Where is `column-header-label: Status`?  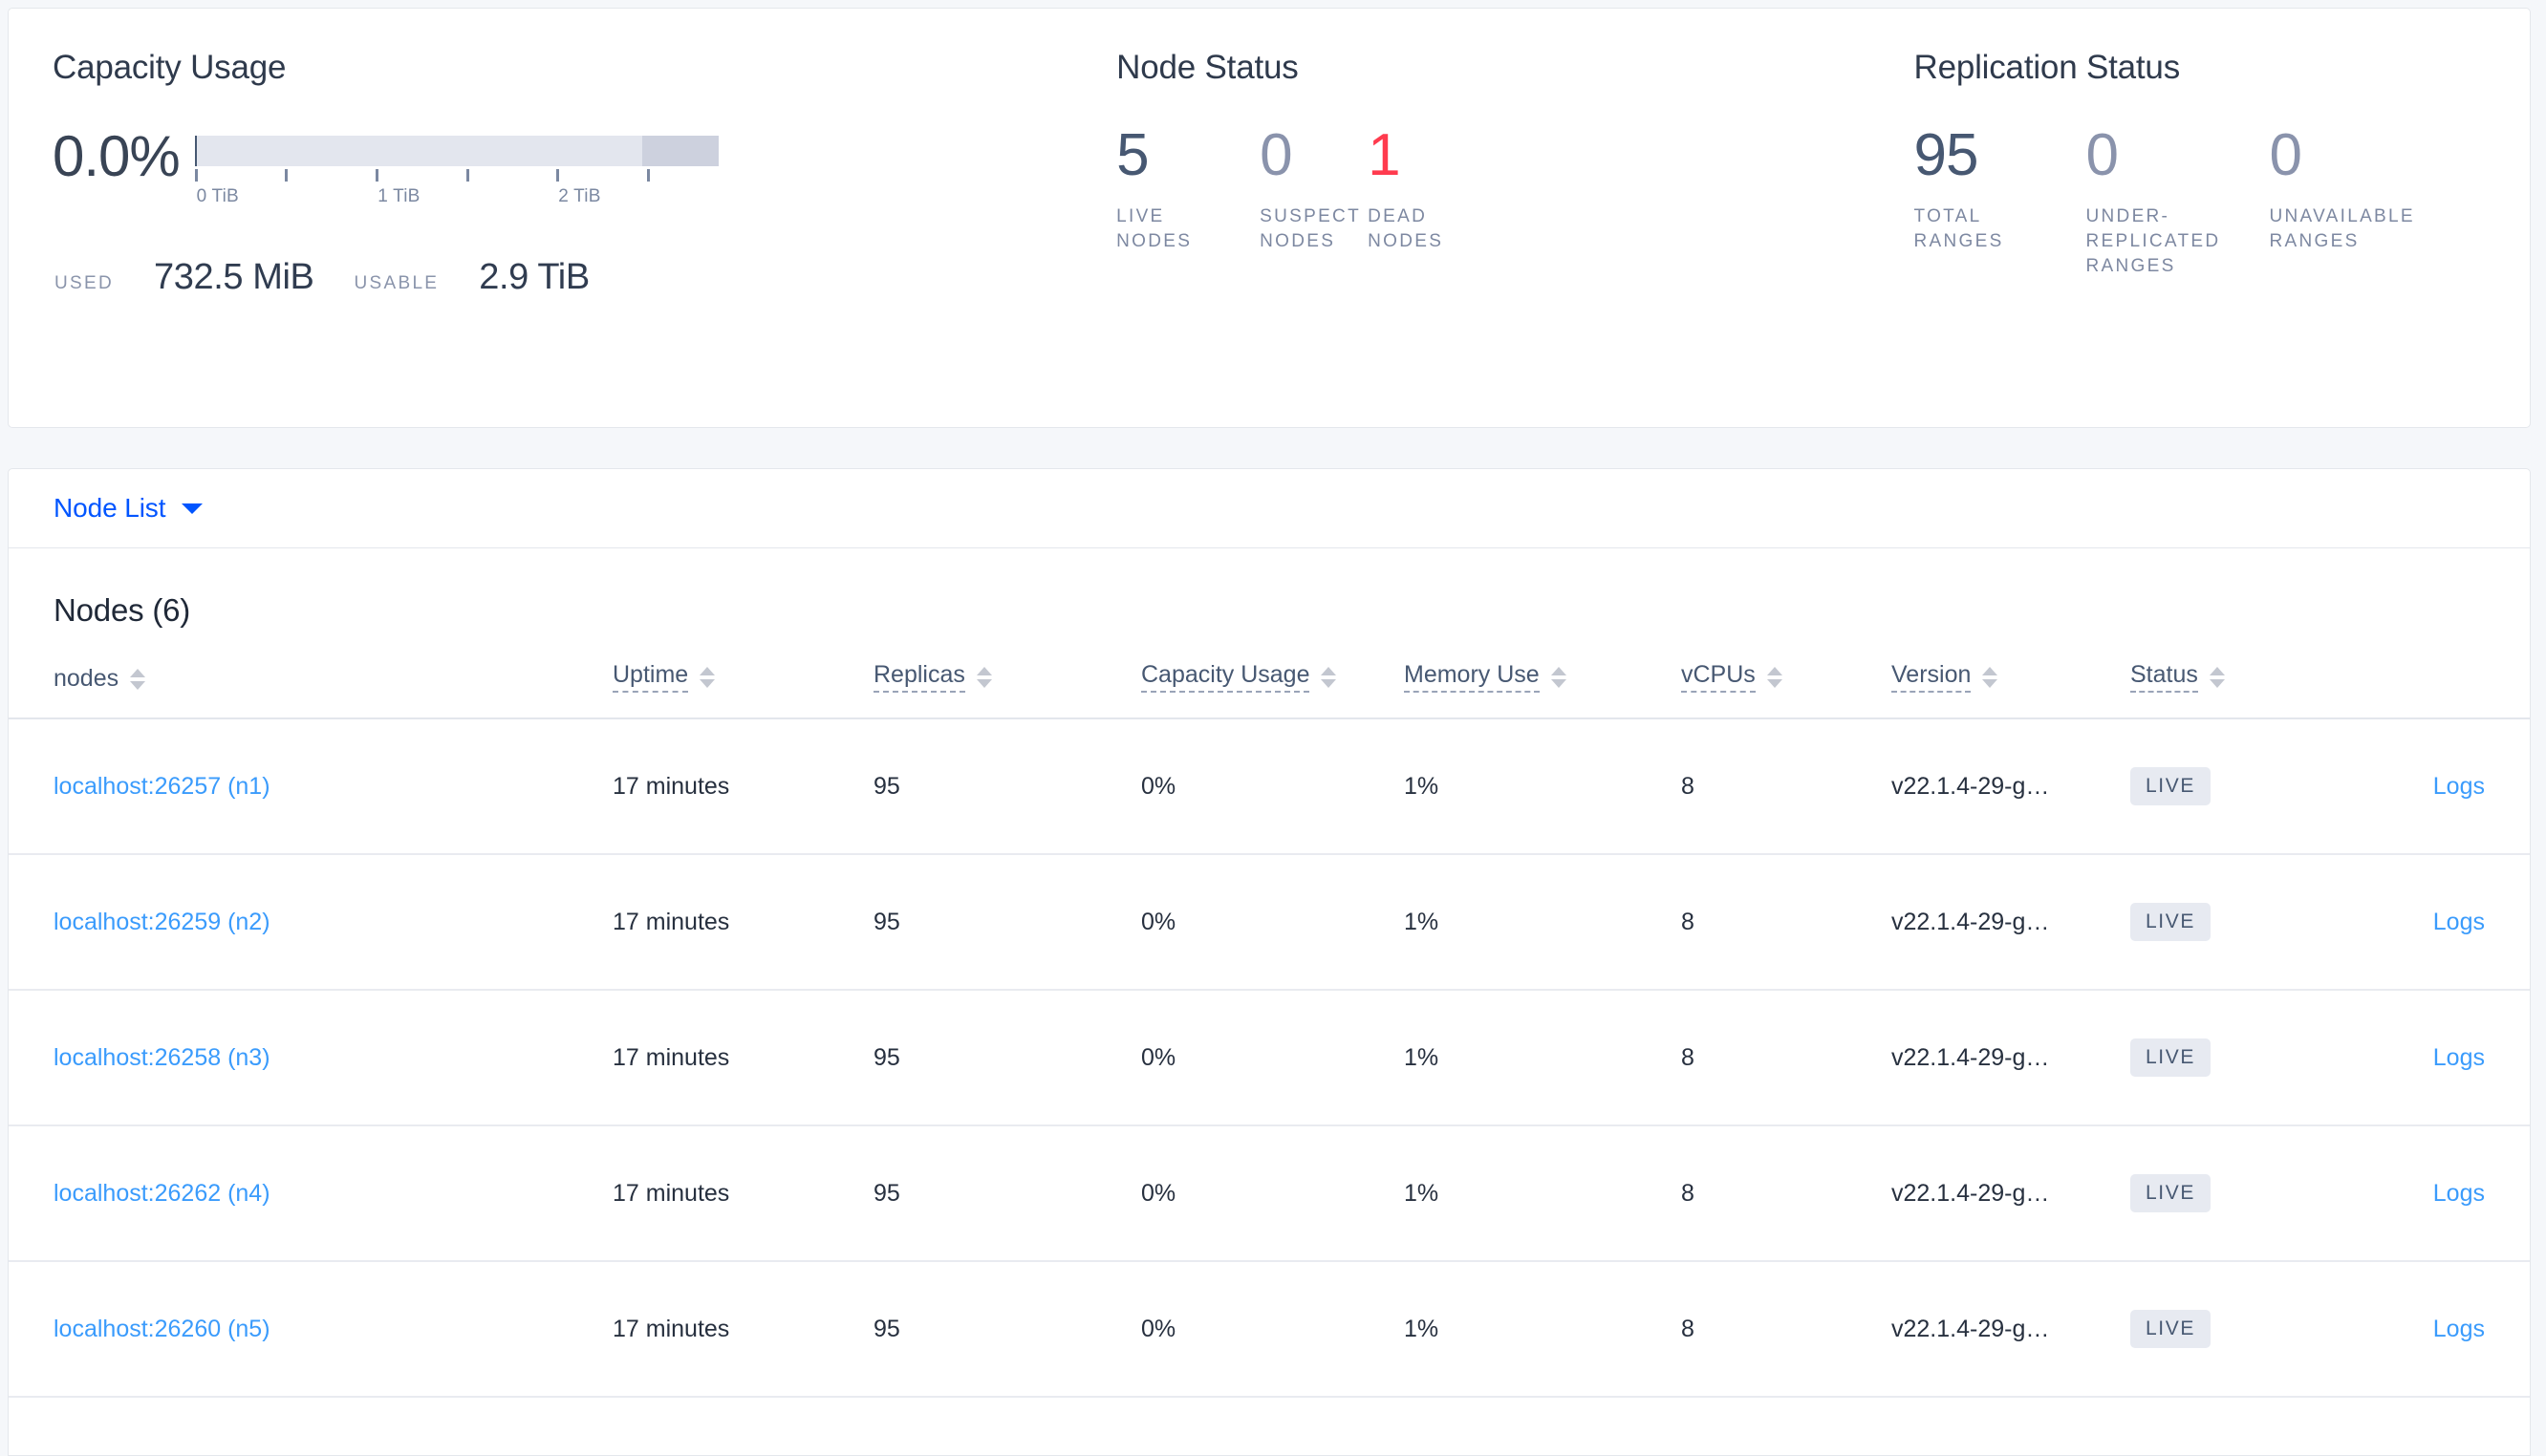 column-header-label: Status is located at coordinates (2164, 677).